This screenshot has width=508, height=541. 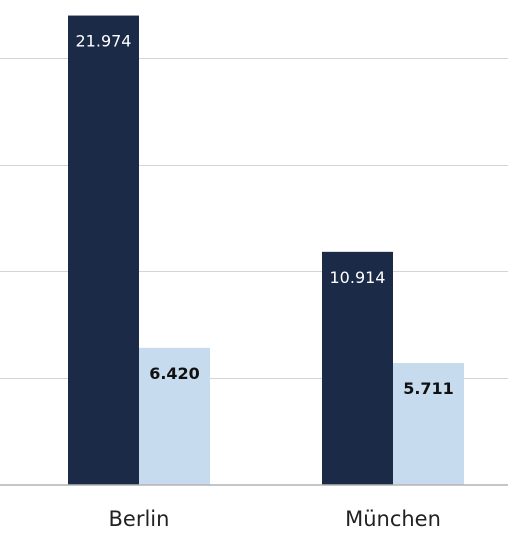 I want to click on value-label-m-nchen-series-2: 5.711, so click(x=428, y=388).